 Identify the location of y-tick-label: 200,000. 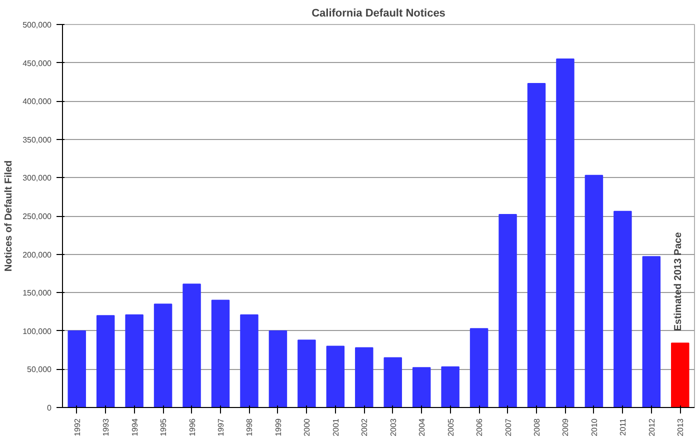
(37, 255).